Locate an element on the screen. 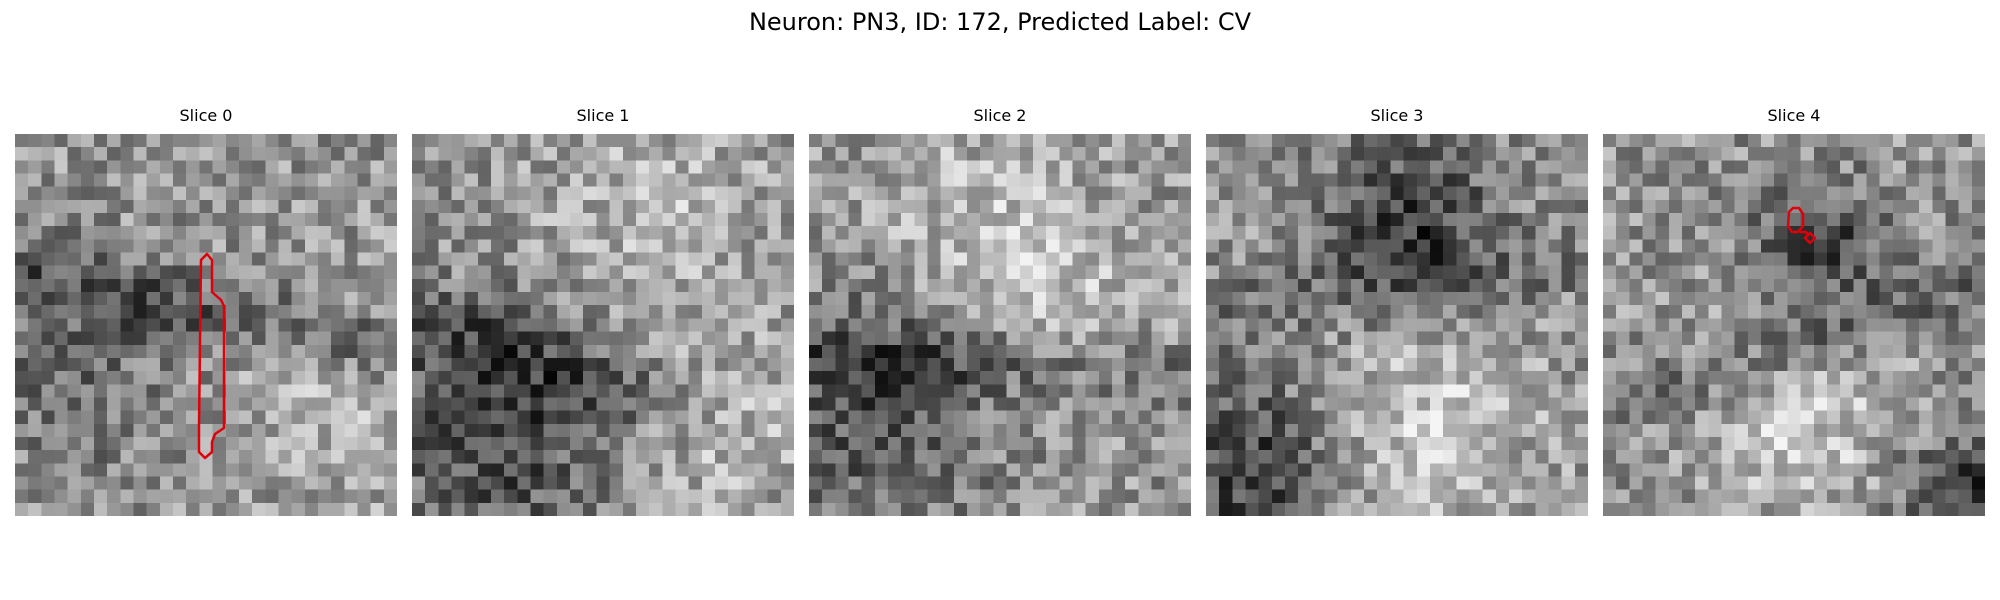 The height and width of the screenshot is (600, 2000). slice-title-3: Slice 3 is located at coordinates (1397, 115).